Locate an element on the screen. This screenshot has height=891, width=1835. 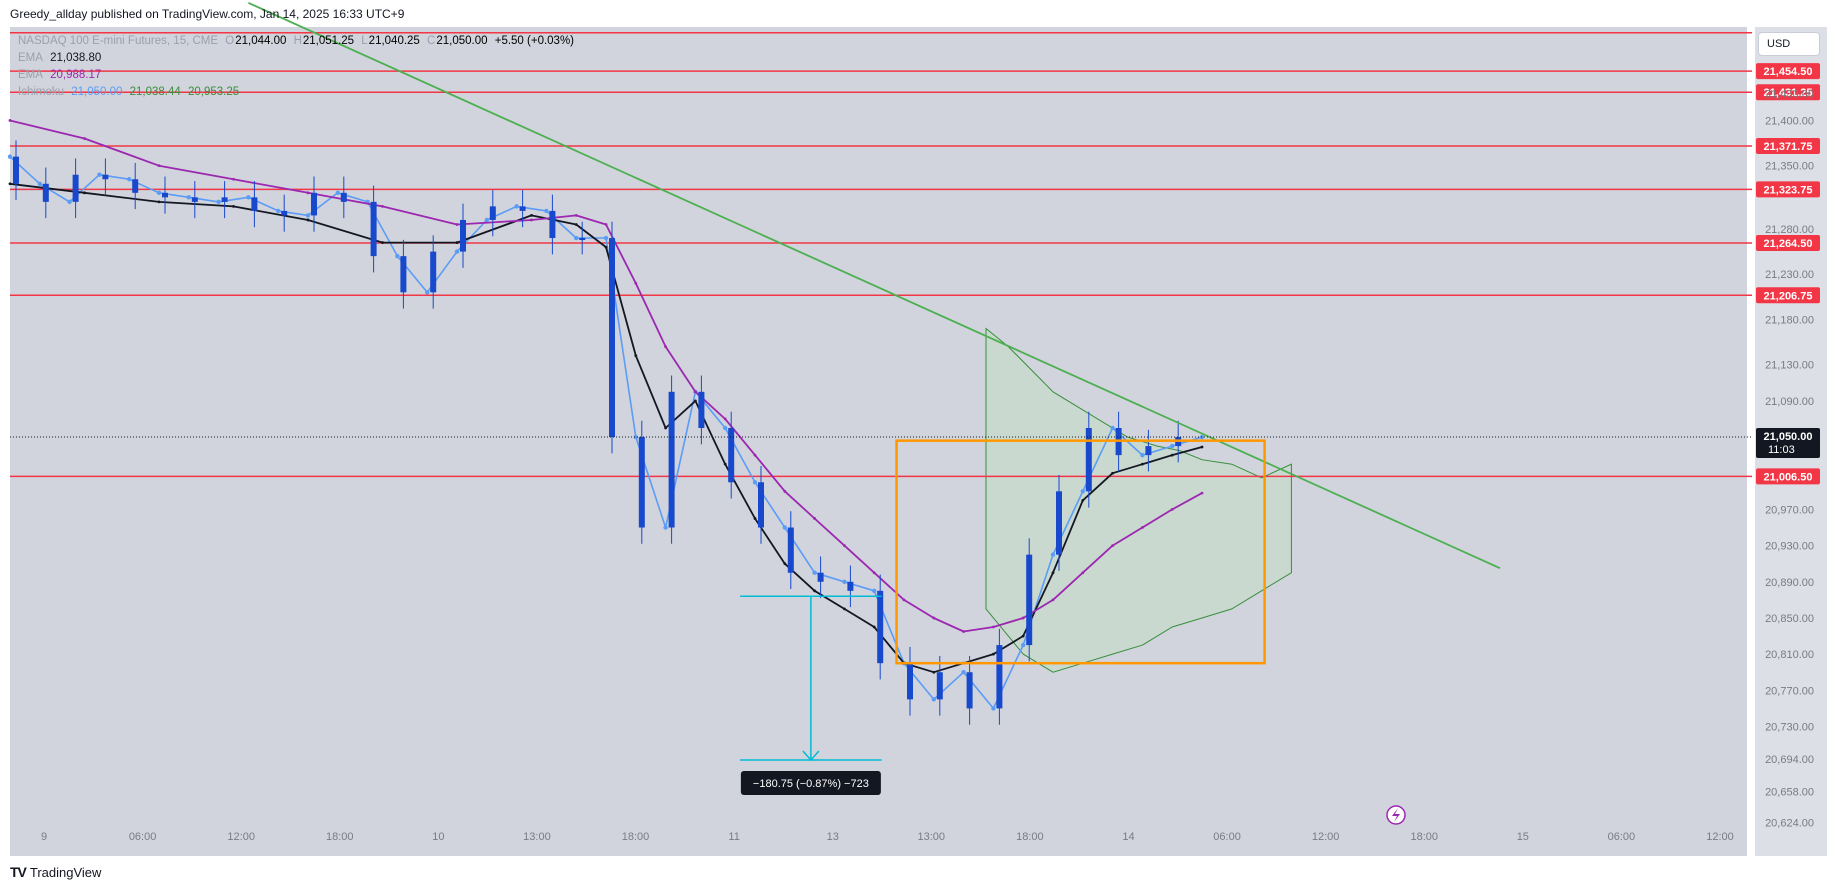
measure-label-box is located at coordinates (810, 782).